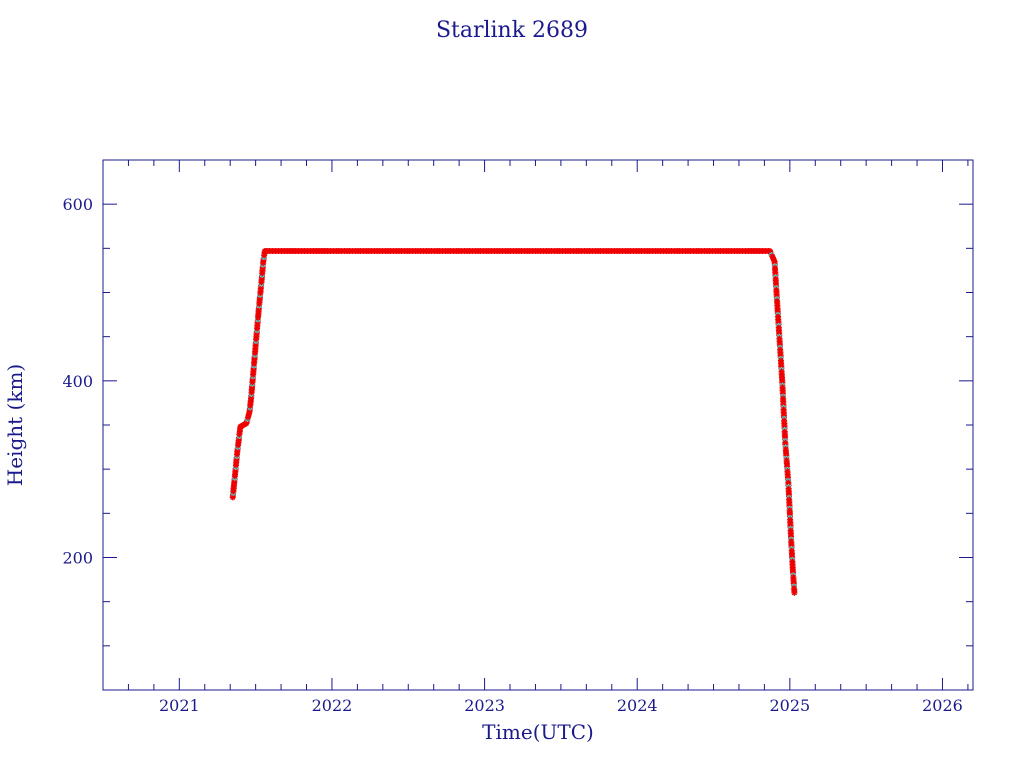 This screenshot has width=1024, height=768. What do you see at coordinates (77, 558) in the screenshot?
I see `y-tick-label: 200` at bounding box center [77, 558].